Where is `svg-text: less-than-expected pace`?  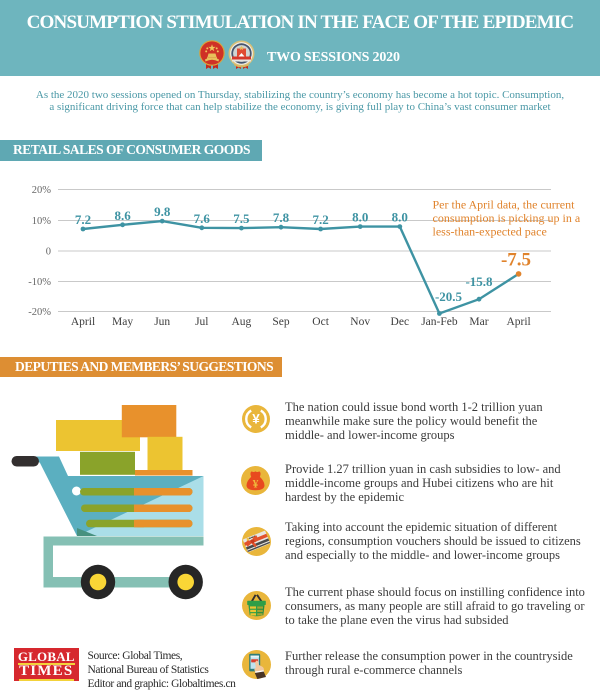 svg-text: less-than-expected pace is located at coordinates (490, 232).